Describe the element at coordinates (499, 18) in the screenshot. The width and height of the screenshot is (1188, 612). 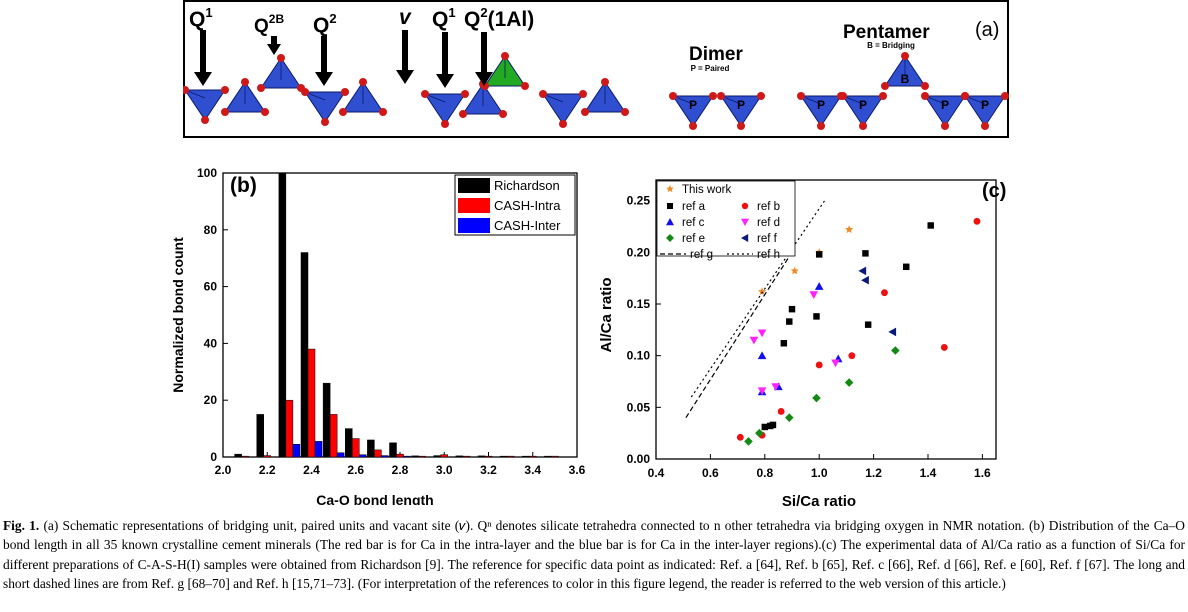
I see `label-q2-1al: Q2(1Al)` at that location.